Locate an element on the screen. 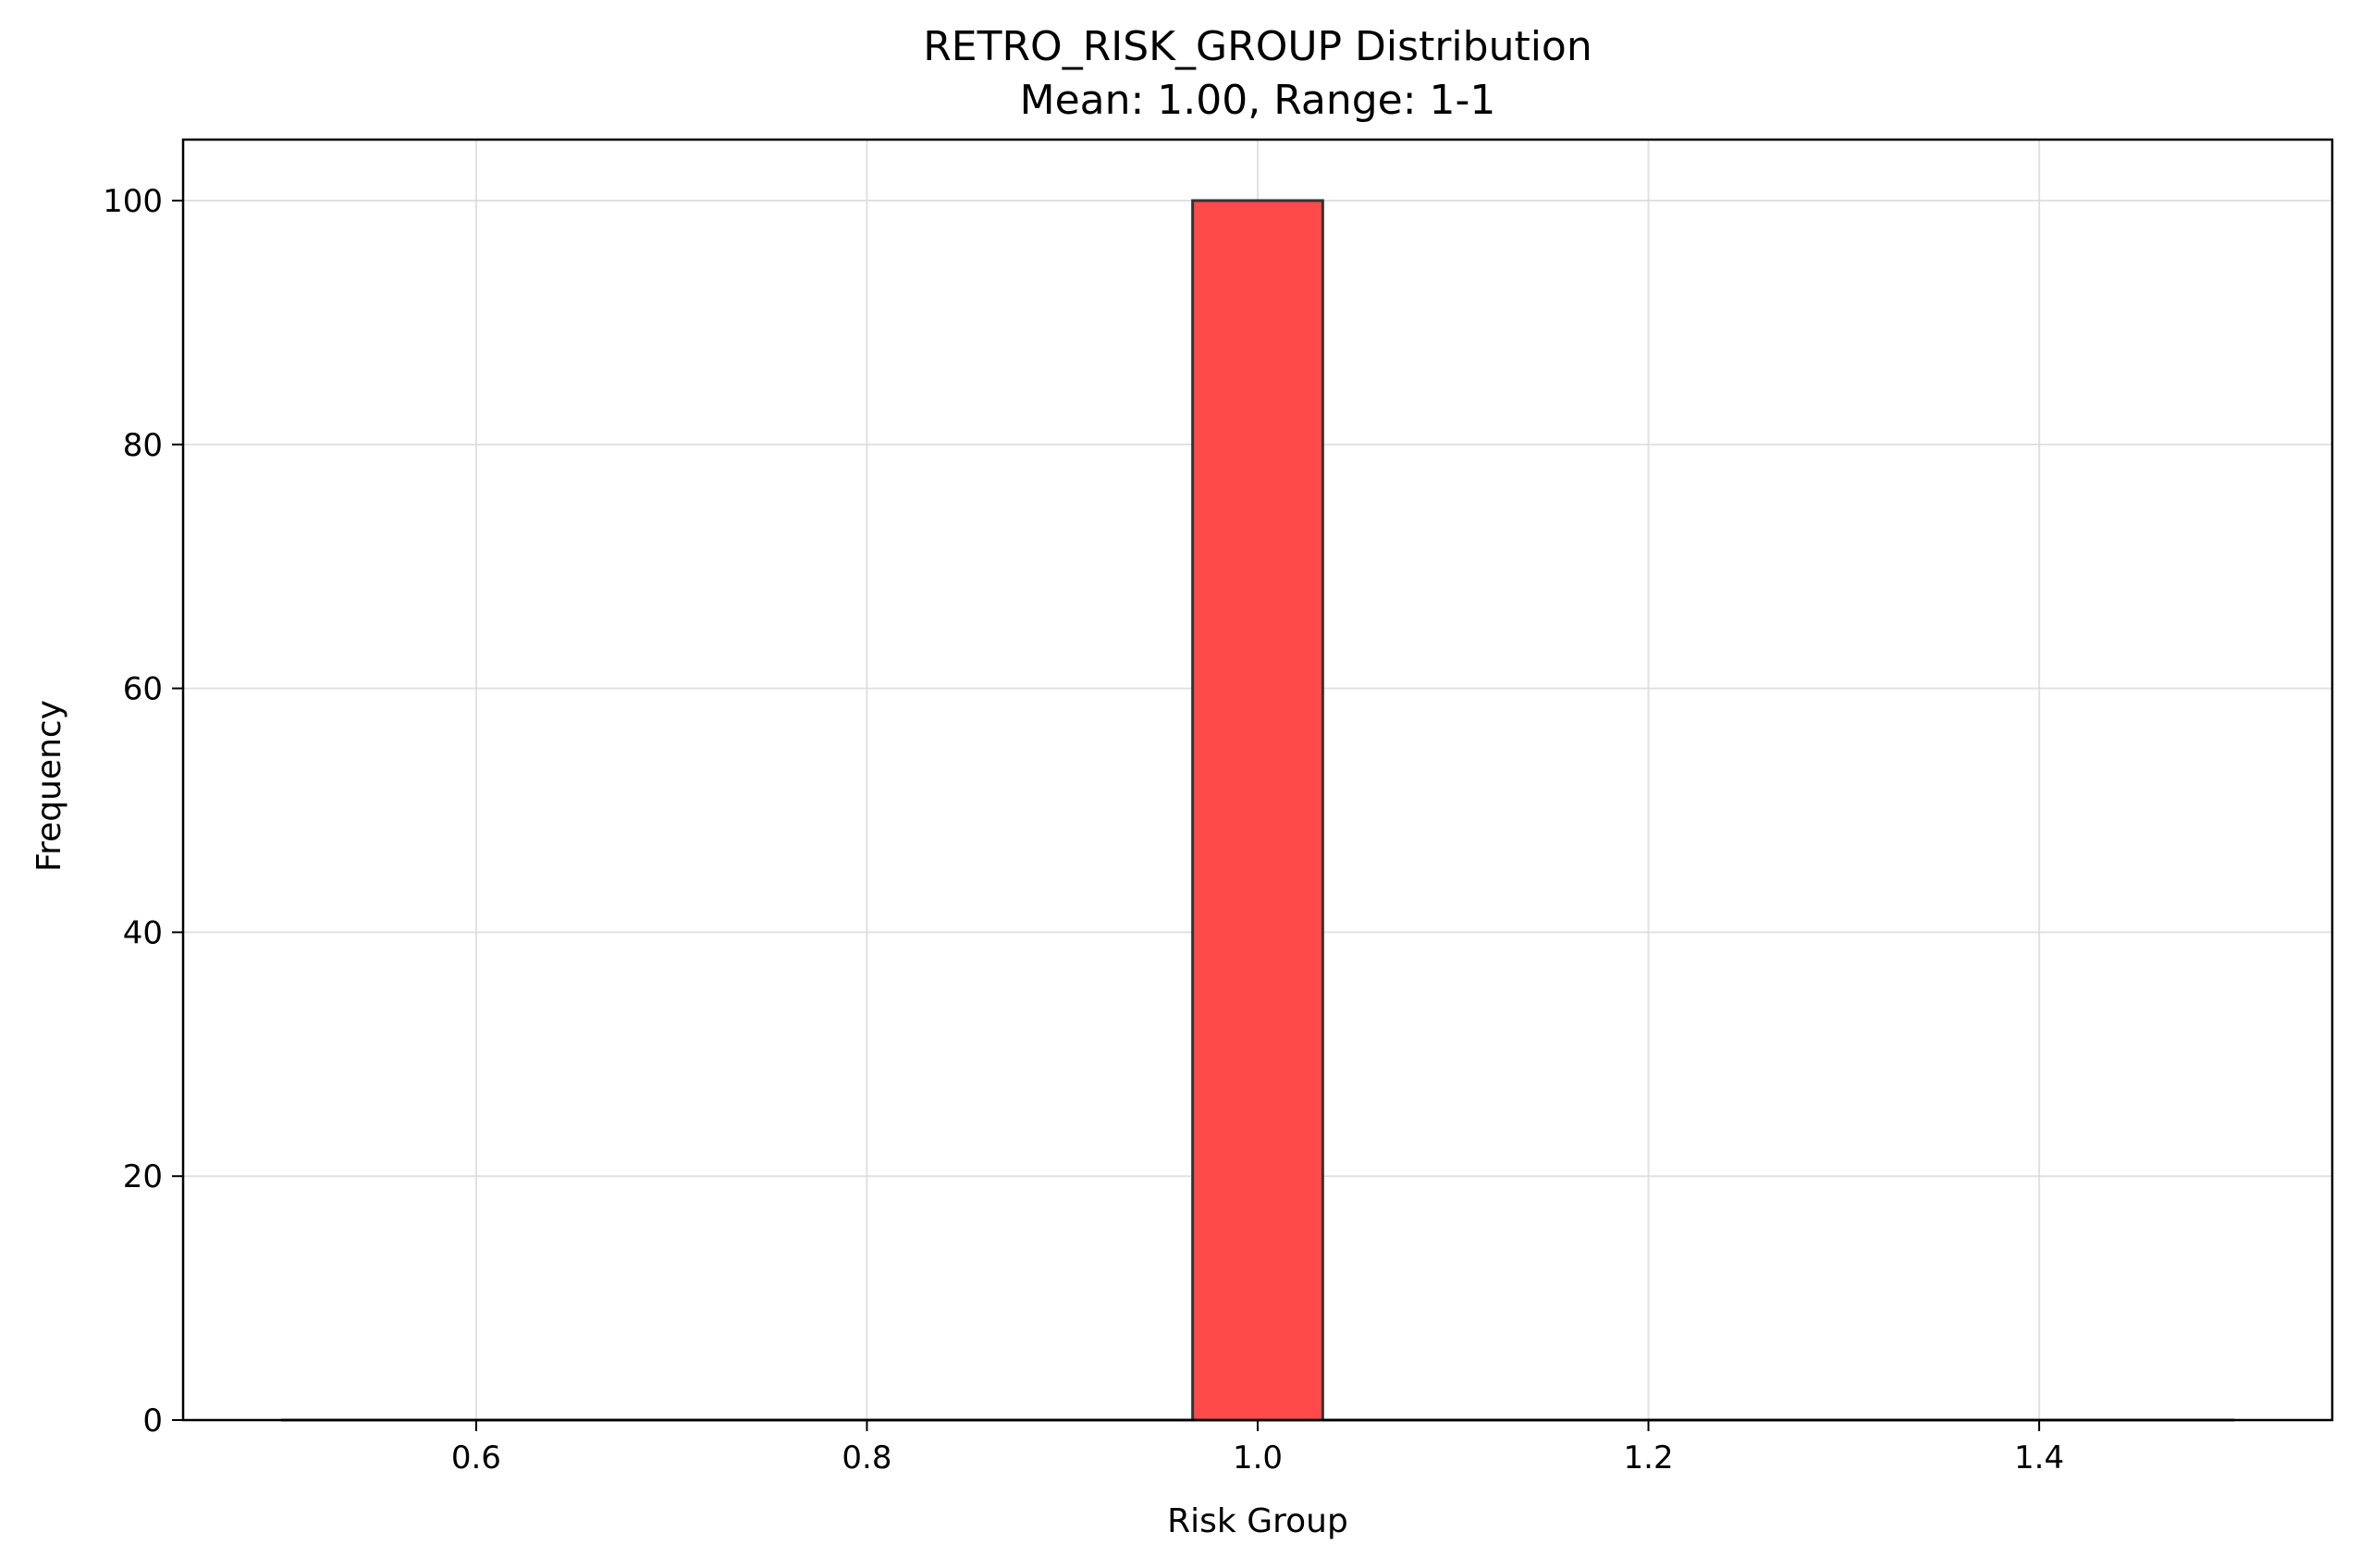 This screenshot has height=1568, width=2360. x-tick-label: 1.0 is located at coordinates (1258, 1458).